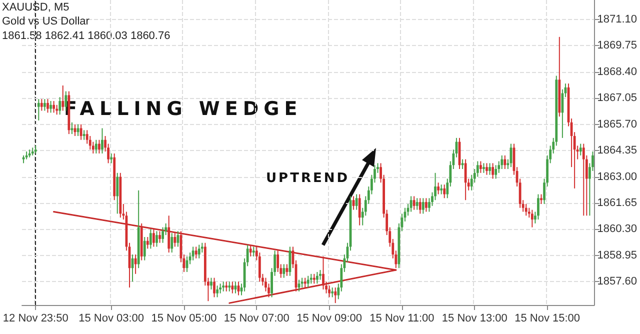 Image resolution: width=640 pixels, height=334 pixels. Describe the element at coordinates (547, 318) in the screenshot. I see `x-tick-label: 15 Nov 15:00` at that location.